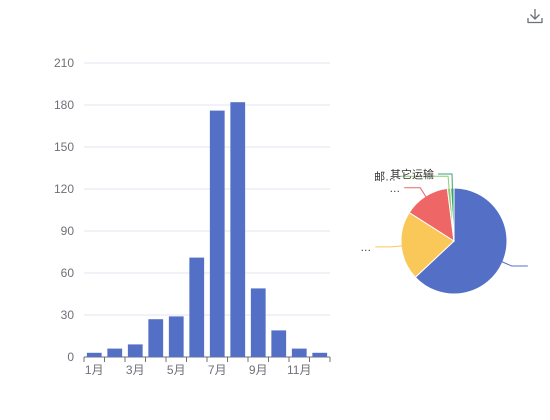 The image size is (550, 420). What do you see at coordinates (64, 189) in the screenshot?
I see `y-tick-label: 120` at bounding box center [64, 189].